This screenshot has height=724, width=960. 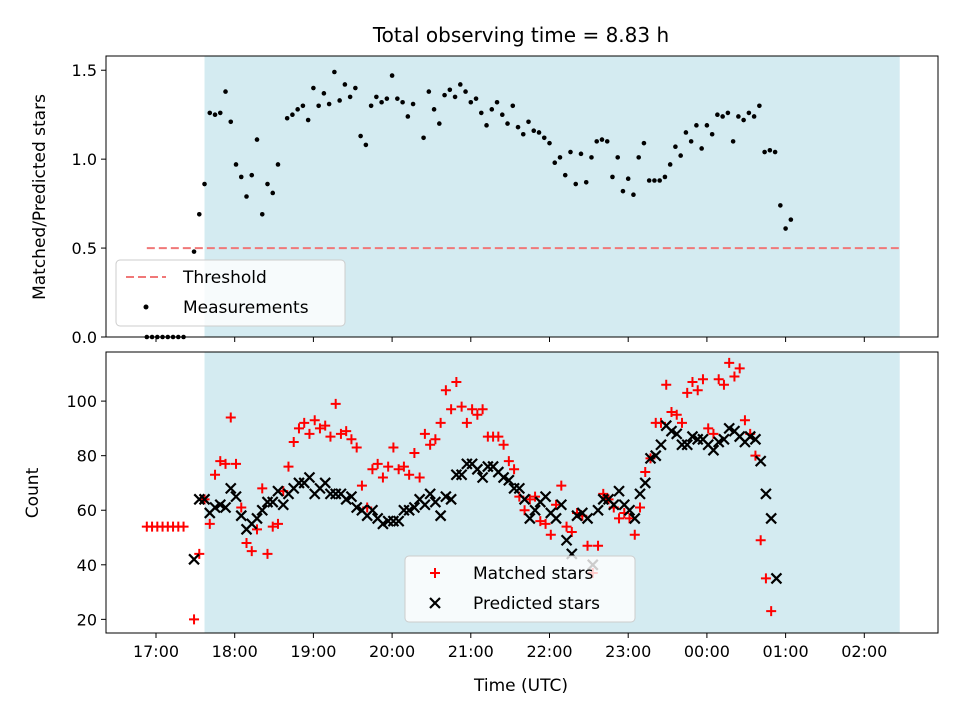 I want to click on x-tick-label: 02:00, so click(x=864, y=651).